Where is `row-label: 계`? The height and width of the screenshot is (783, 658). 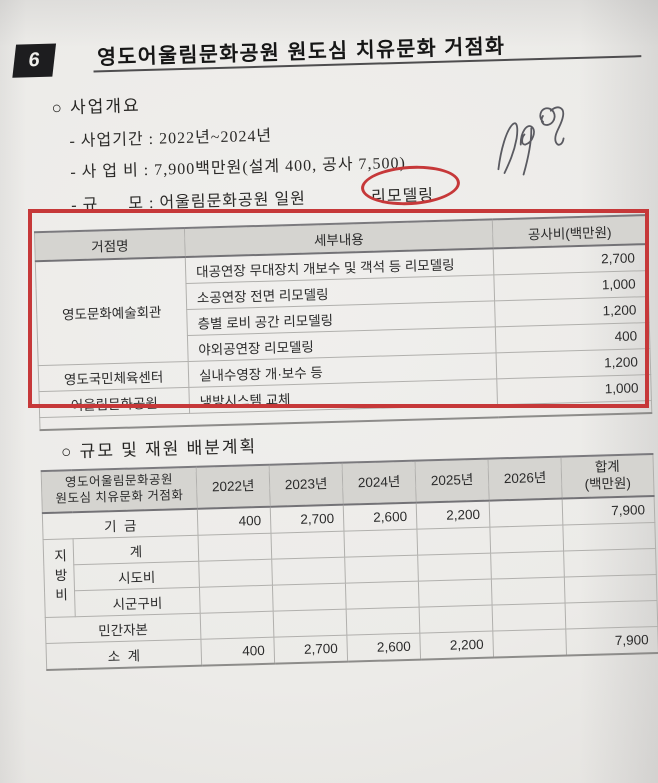
row-label: 계 is located at coordinates (136, 550).